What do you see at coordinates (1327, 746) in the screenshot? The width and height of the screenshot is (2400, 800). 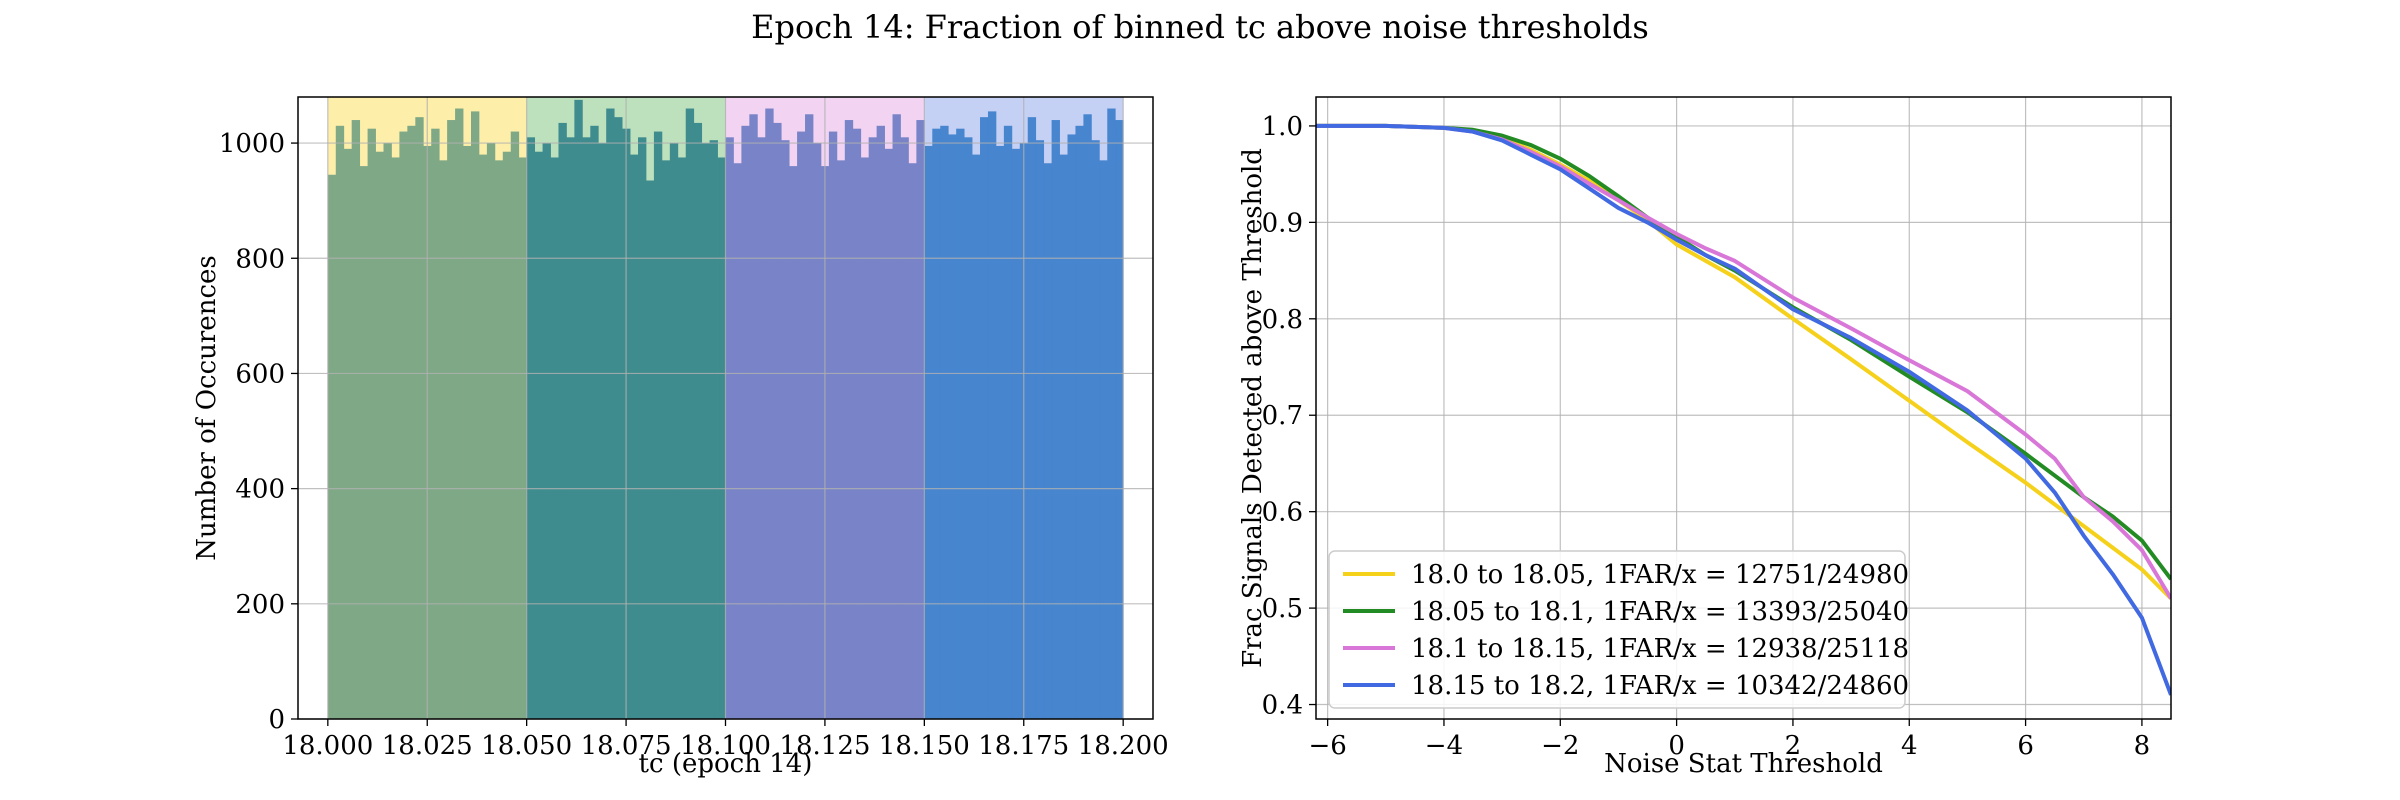 I see `x-tick-label: −6` at bounding box center [1327, 746].